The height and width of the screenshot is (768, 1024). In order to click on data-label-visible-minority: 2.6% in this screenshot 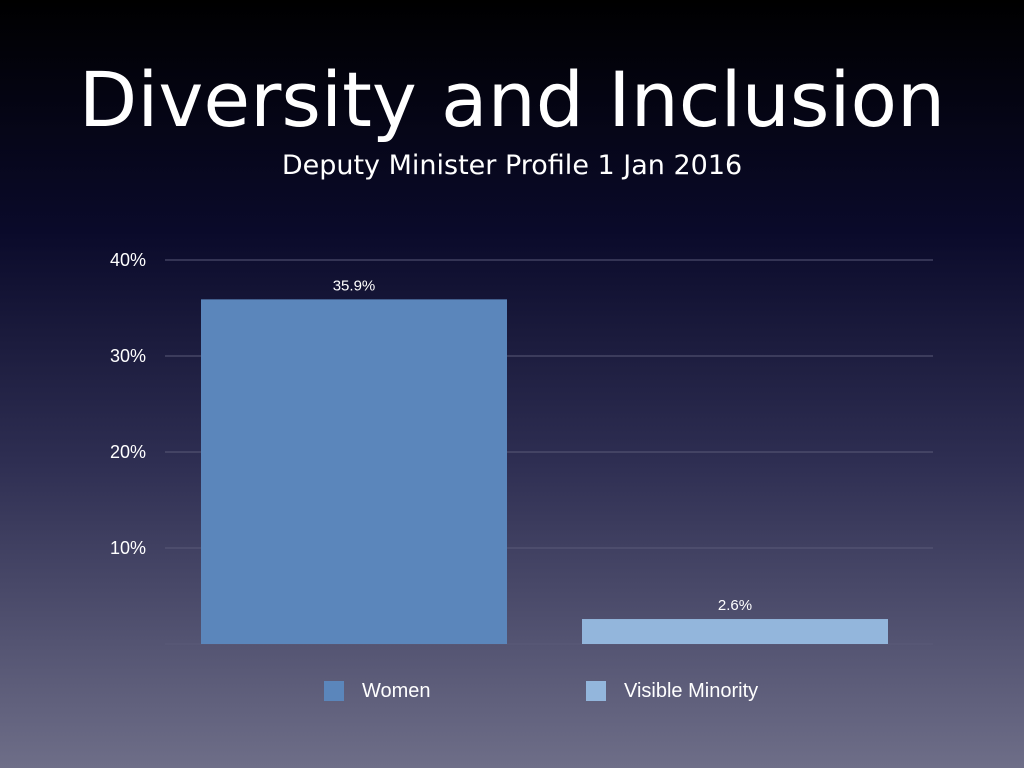, I will do `click(735, 605)`.